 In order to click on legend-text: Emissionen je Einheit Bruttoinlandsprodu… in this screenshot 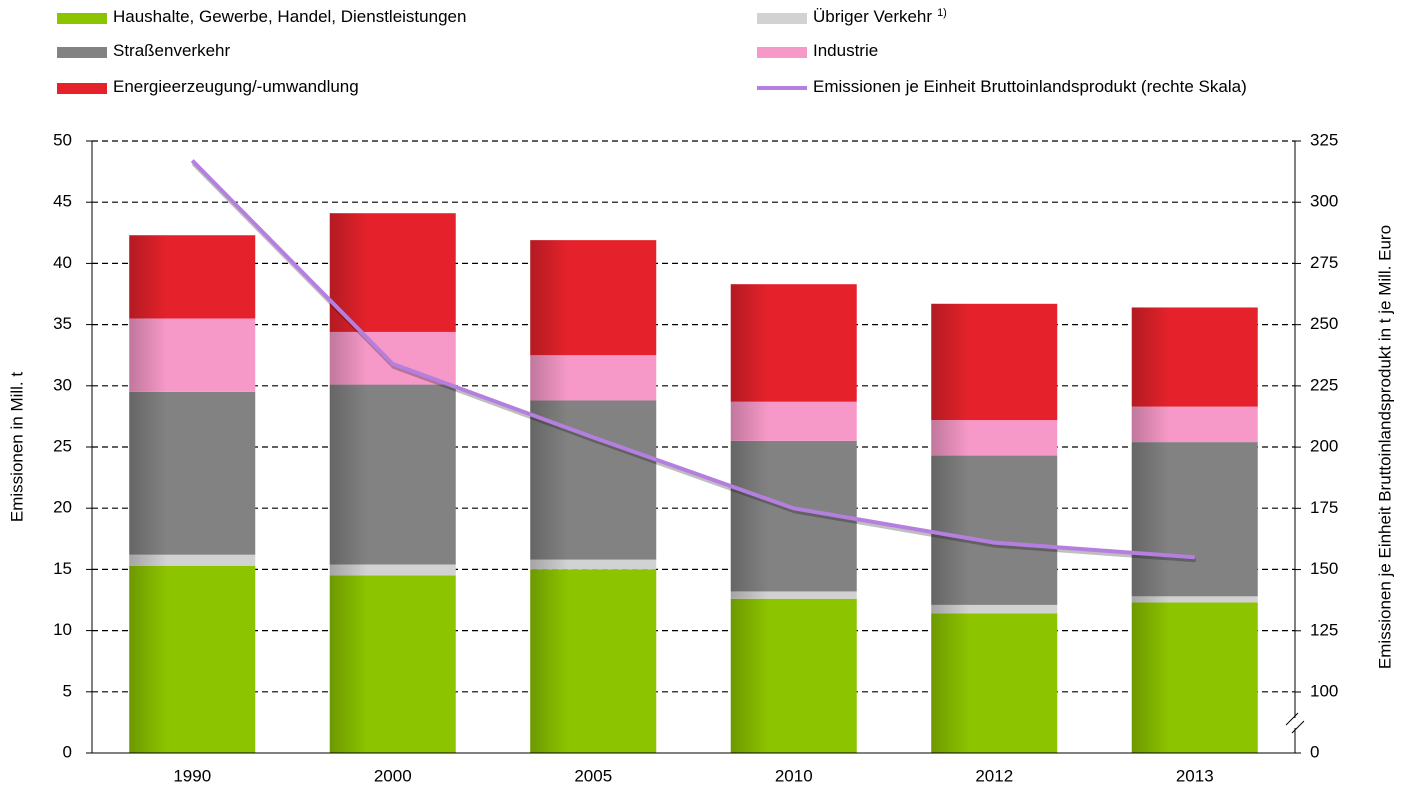, I will do `click(1030, 86)`.